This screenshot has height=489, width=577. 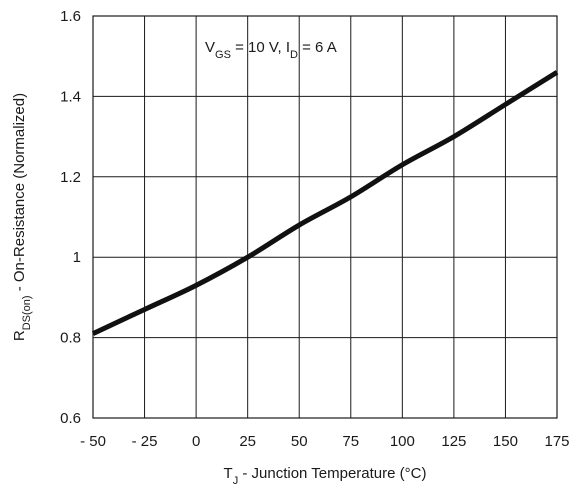 What do you see at coordinates (505, 441) in the screenshot?
I see `x-tick-label: 150` at bounding box center [505, 441].